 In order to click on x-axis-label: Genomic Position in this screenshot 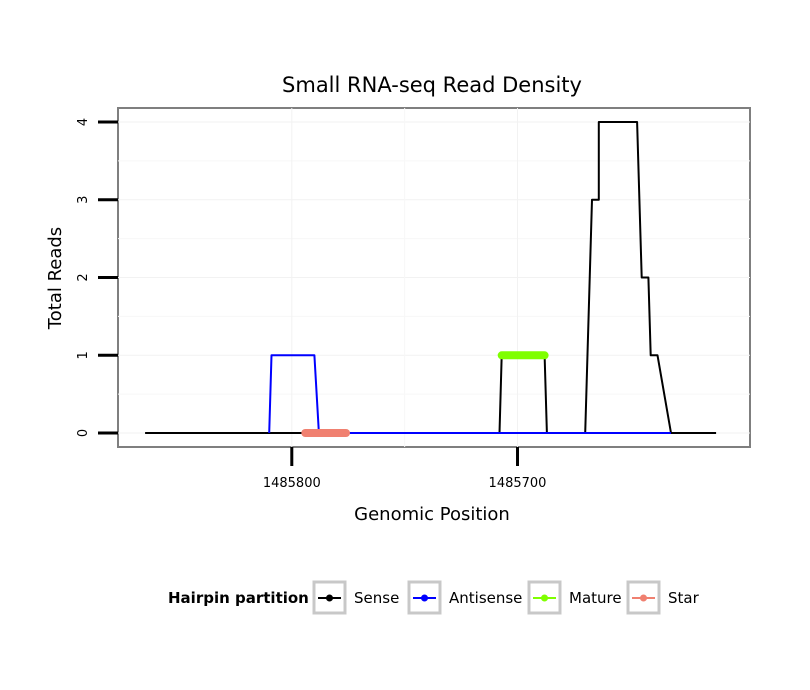, I will do `click(432, 514)`.